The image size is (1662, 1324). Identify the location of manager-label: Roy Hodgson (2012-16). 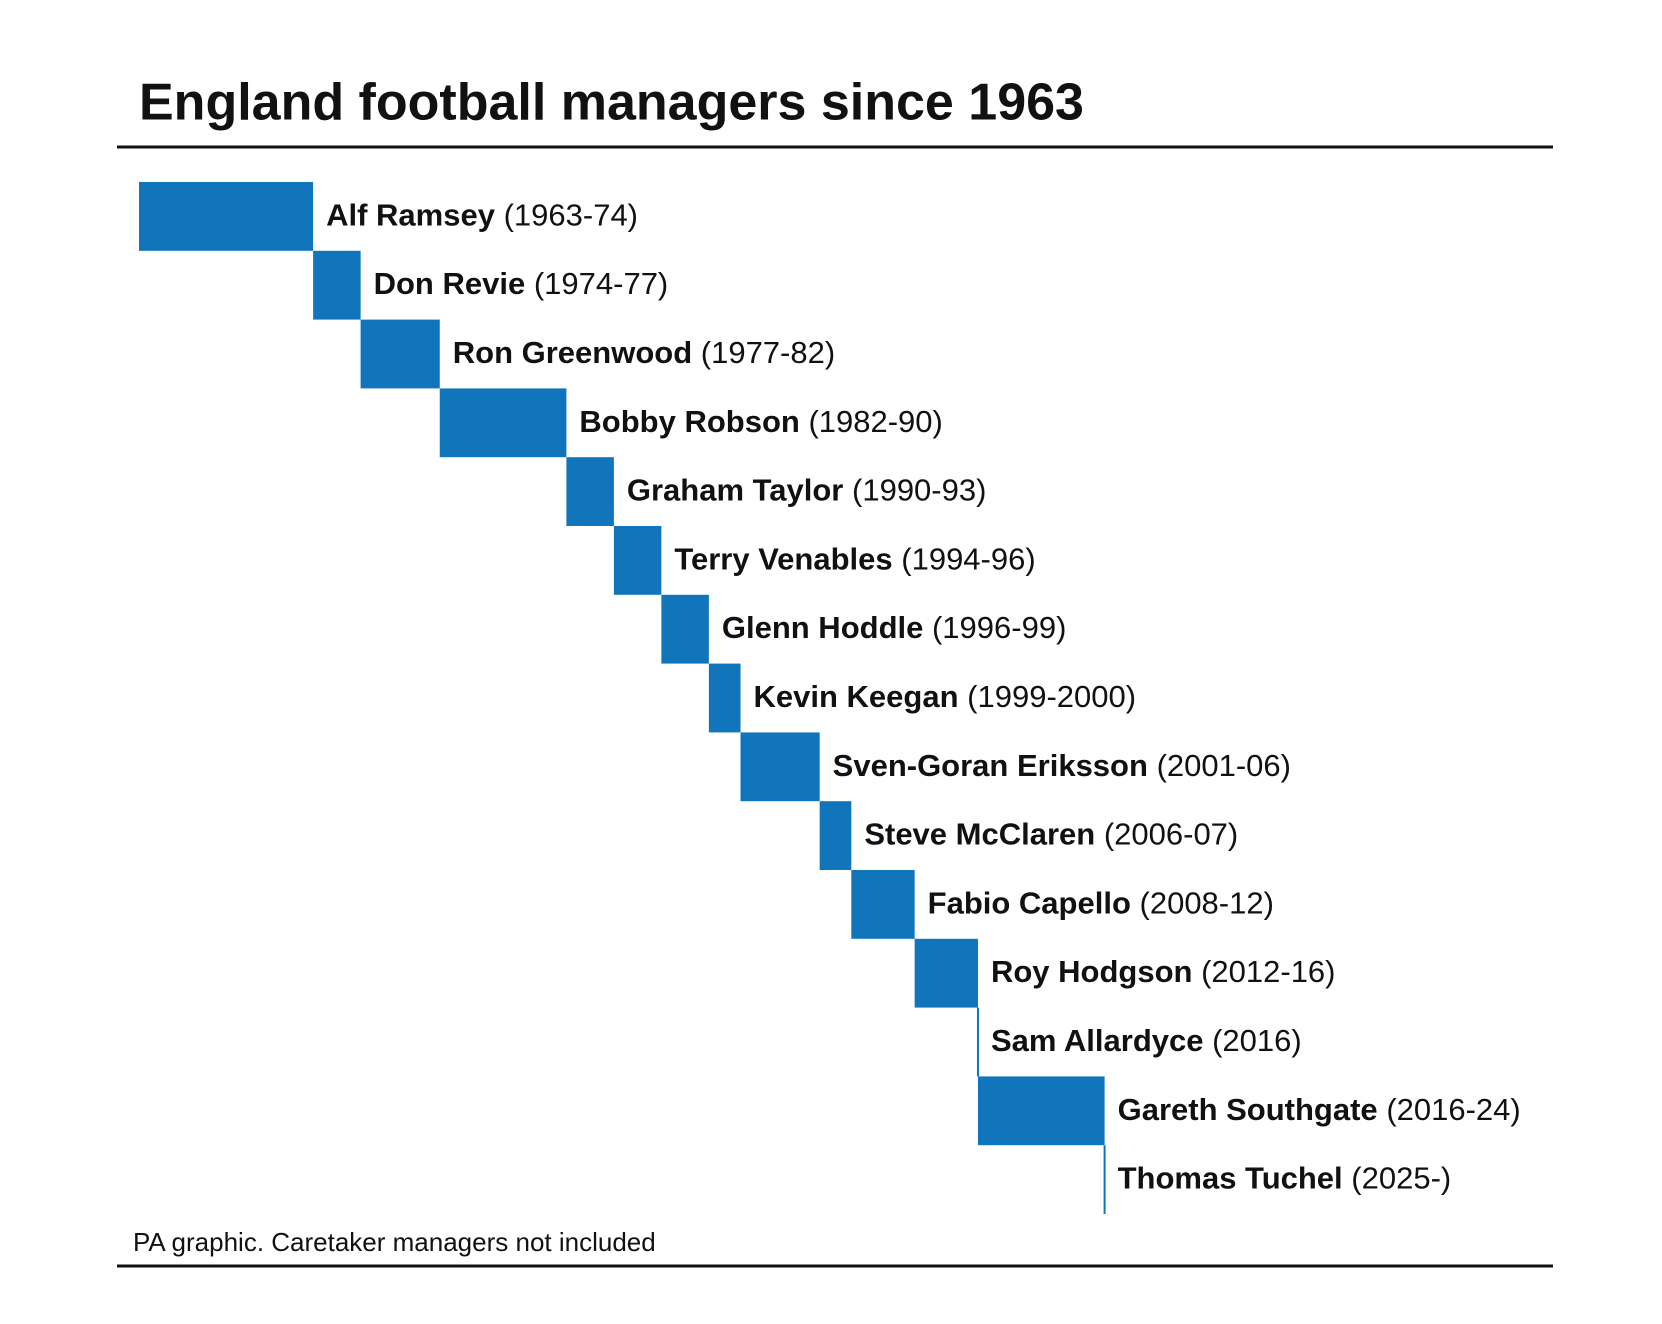
(1163, 971).